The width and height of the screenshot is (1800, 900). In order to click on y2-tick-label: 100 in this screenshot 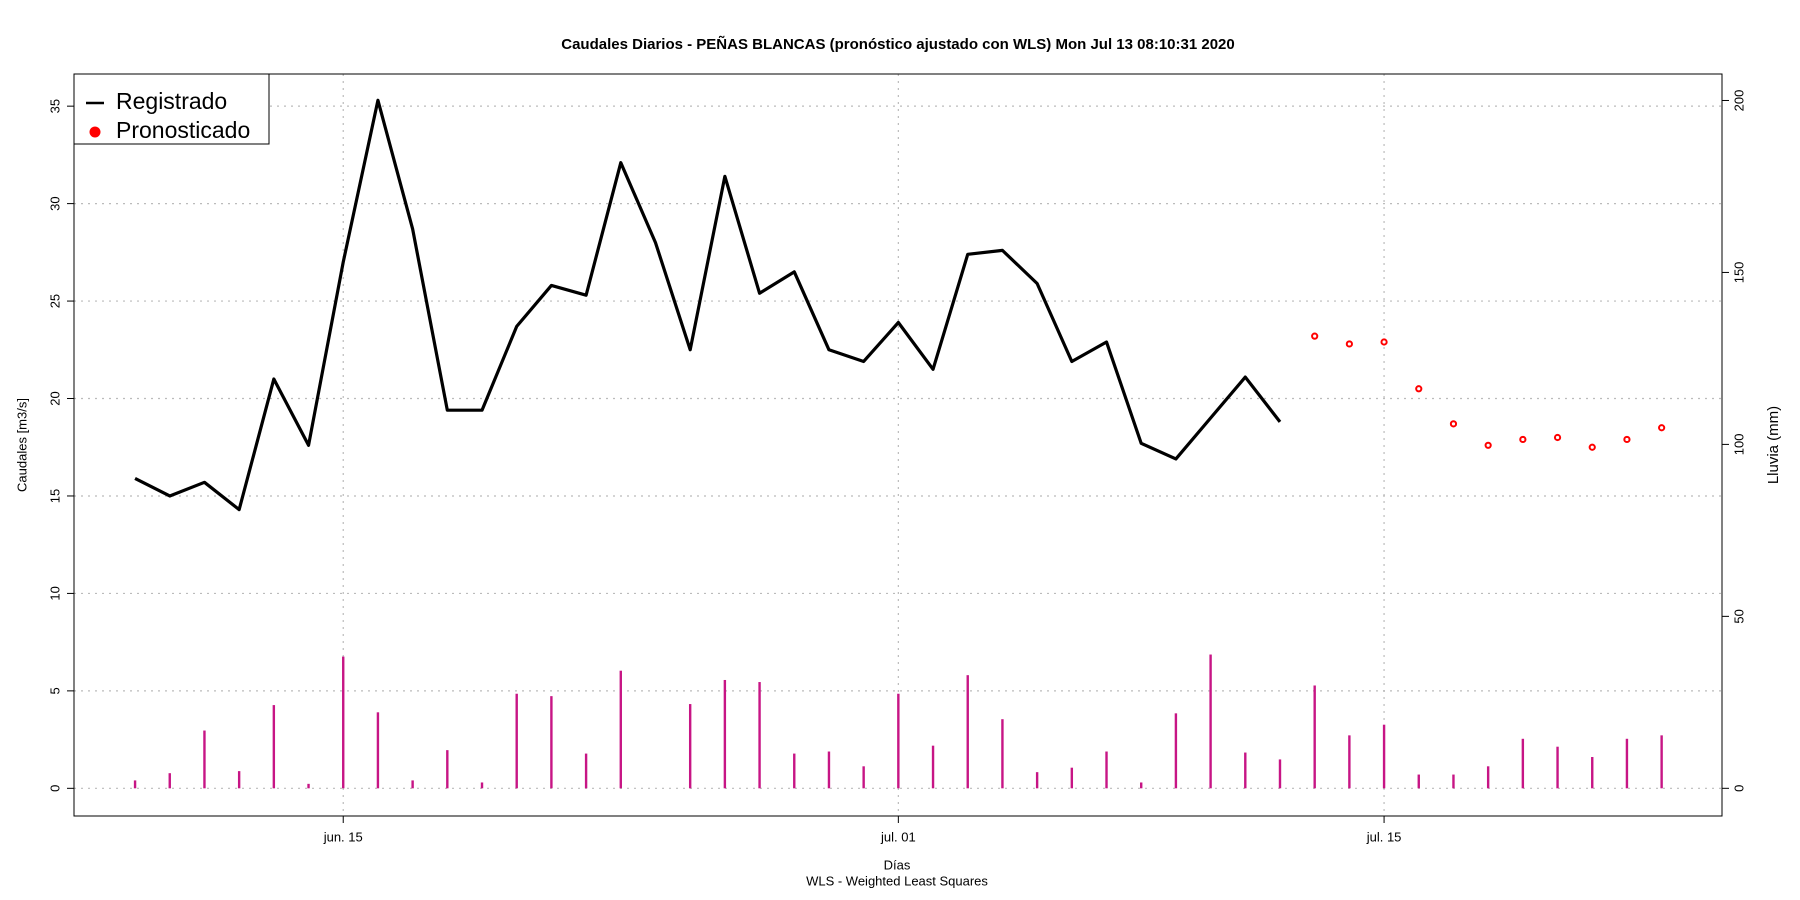, I will do `click(1738, 445)`.